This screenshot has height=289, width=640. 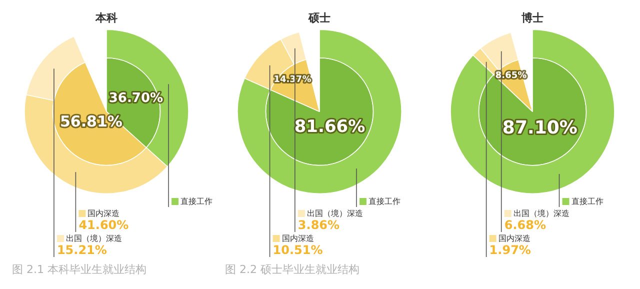 I want to click on data-label: 41.60%, so click(x=103, y=225).